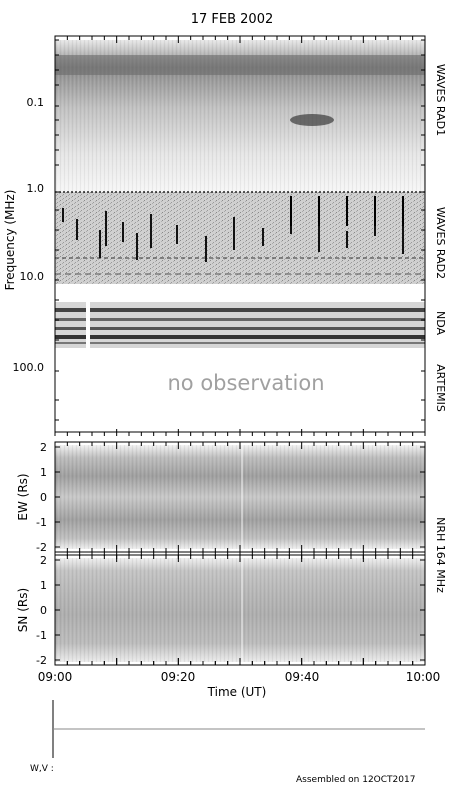  What do you see at coordinates (440, 243) in the screenshot?
I see `instrument-label-waves-rad2: WAVES RAD2` at bounding box center [440, 243].